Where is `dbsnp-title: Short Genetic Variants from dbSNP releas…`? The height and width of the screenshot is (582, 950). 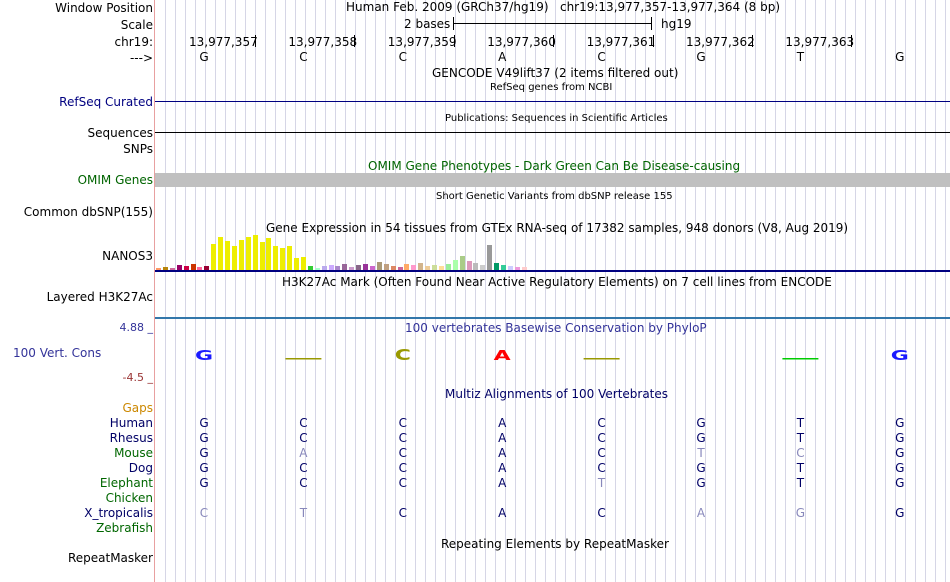 dbsnp-title: Short Genetic Variants from dbSNP releas… is located at coordinates (554, 196).